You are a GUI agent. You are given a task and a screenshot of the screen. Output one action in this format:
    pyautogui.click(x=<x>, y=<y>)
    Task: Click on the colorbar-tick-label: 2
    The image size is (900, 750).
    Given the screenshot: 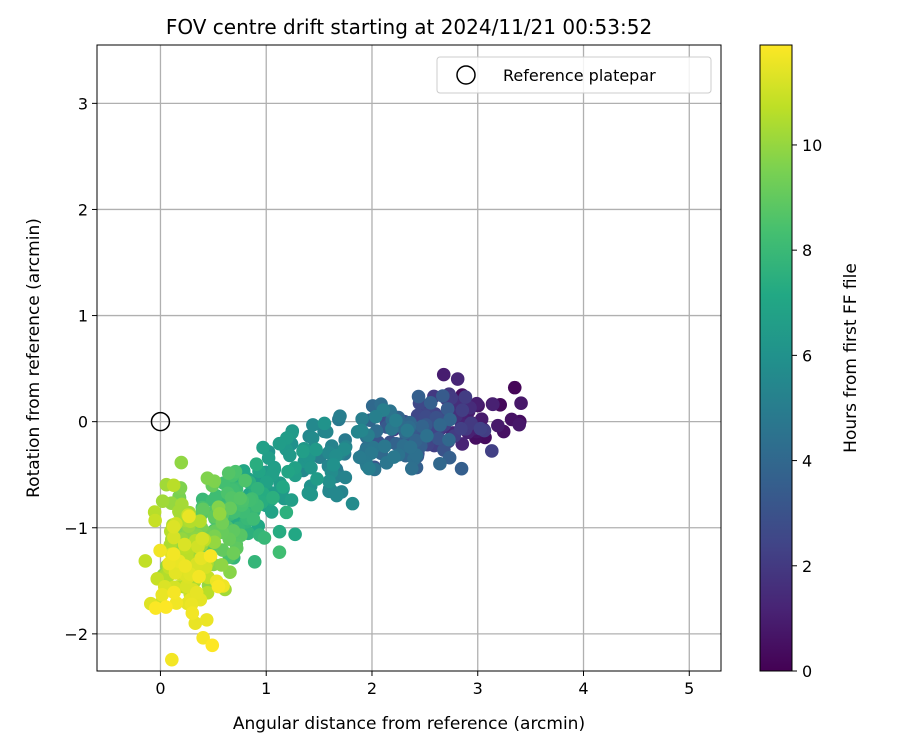 What is the action you would take?
    pyautogui.click(x=807, y=566)
    